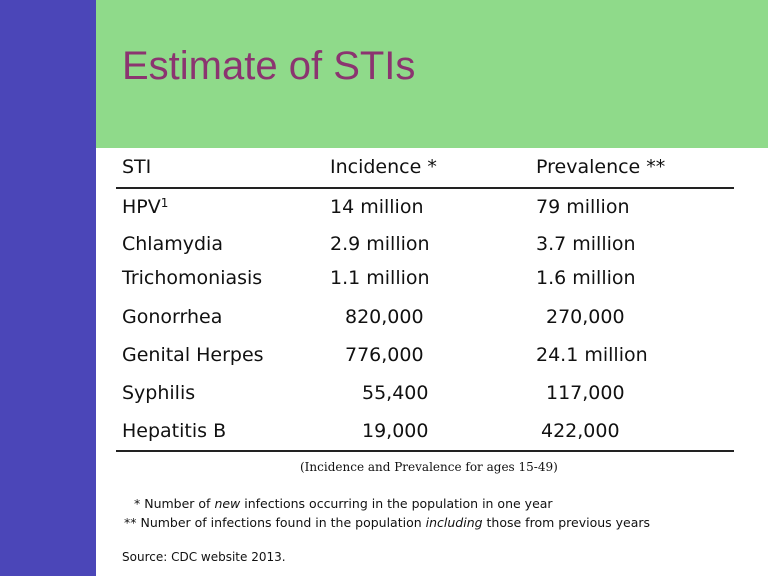 The height and width of the screenshot is (576, 768). Describe the element at coordinates (174, 503) in the screenshot. I see `footnote-incidence-prefix: * Number of` at that location.